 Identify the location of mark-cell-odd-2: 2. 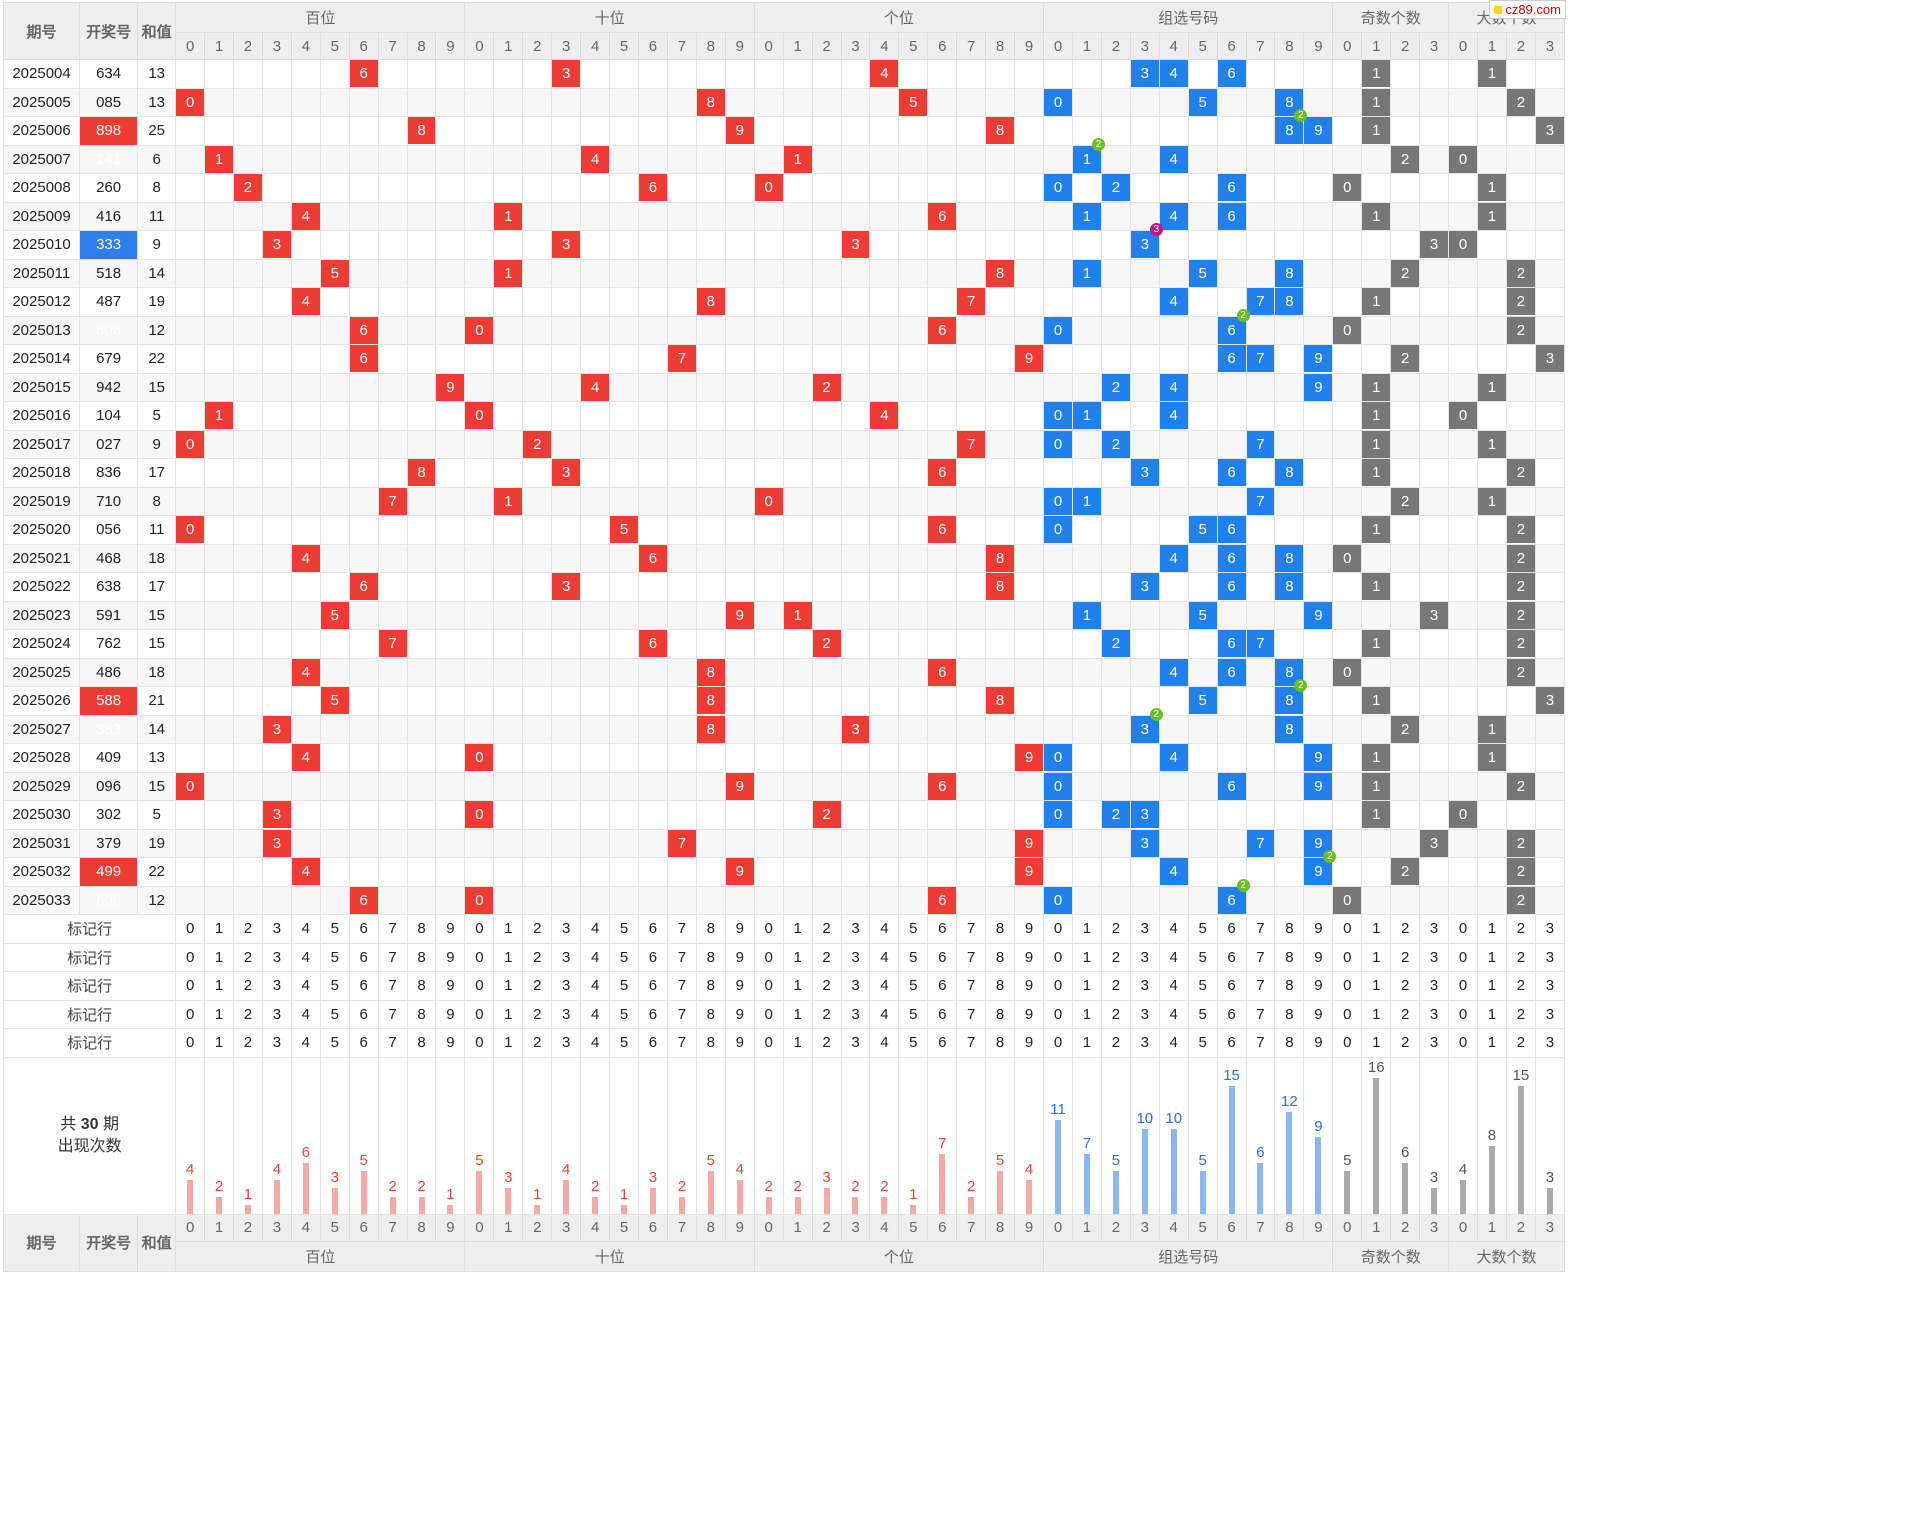
(1405, 986).